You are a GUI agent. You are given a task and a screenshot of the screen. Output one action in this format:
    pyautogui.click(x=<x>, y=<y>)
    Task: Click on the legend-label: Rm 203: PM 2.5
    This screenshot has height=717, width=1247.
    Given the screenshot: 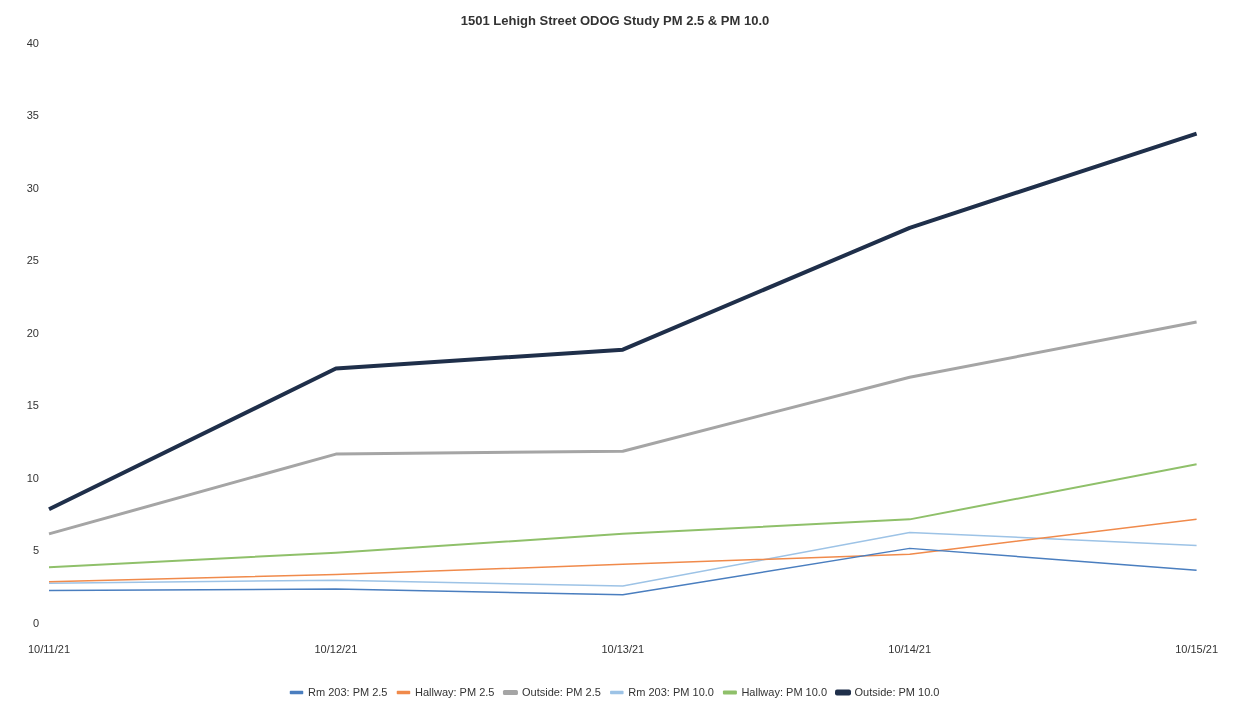 What is the action you would take?
    pyautogui.click(x=348, y=691)
    